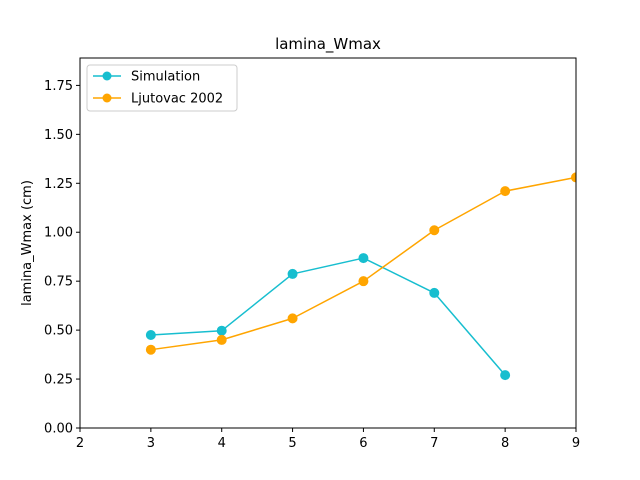  Describe the element at coordinates (80, 443) in the screenshot. I see `x-tick-label: 2` at that location.